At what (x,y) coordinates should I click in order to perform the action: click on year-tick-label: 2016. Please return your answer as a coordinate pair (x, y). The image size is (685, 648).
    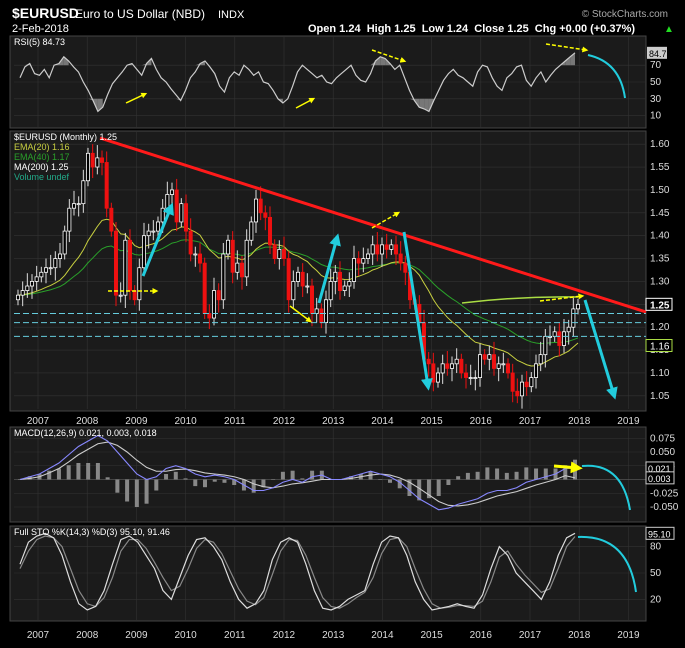
    Looking at the image, I should click on (481, 635).